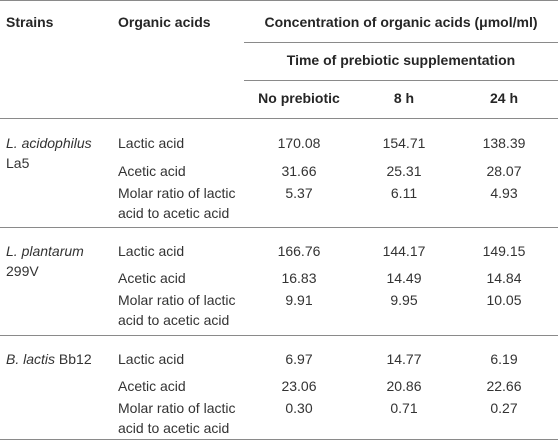 The image size is (558, 440). I want to click on strain-name-suffix: 299V, so click(22, 271).